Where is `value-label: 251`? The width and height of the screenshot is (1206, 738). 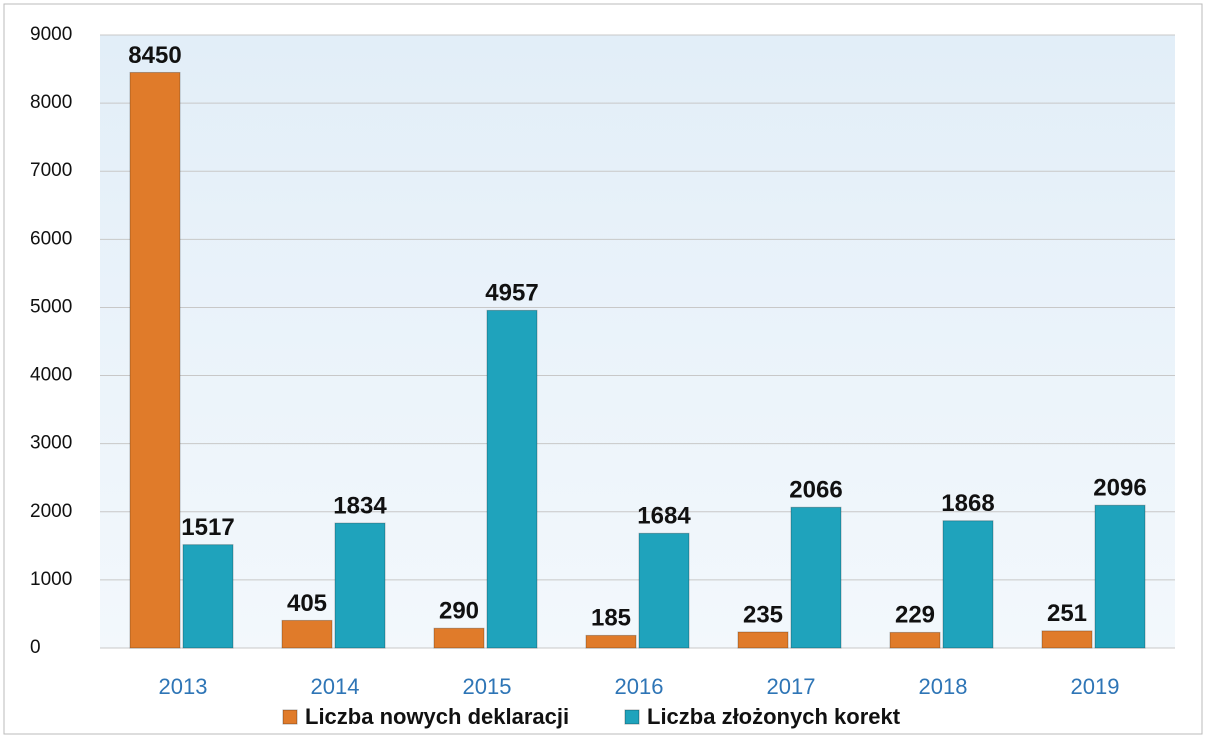 value-label: 251 is located at coordinates (1067, 613).